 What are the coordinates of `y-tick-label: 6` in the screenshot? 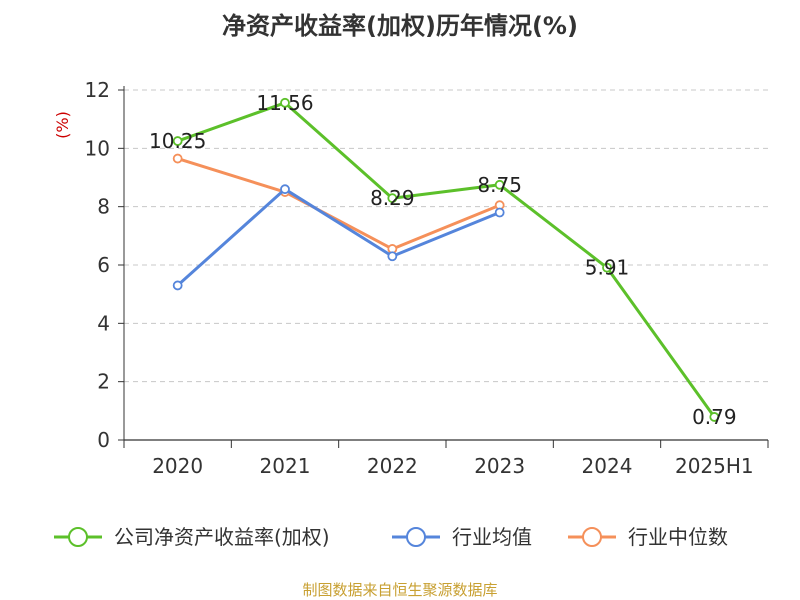 It's located at (103, 265).